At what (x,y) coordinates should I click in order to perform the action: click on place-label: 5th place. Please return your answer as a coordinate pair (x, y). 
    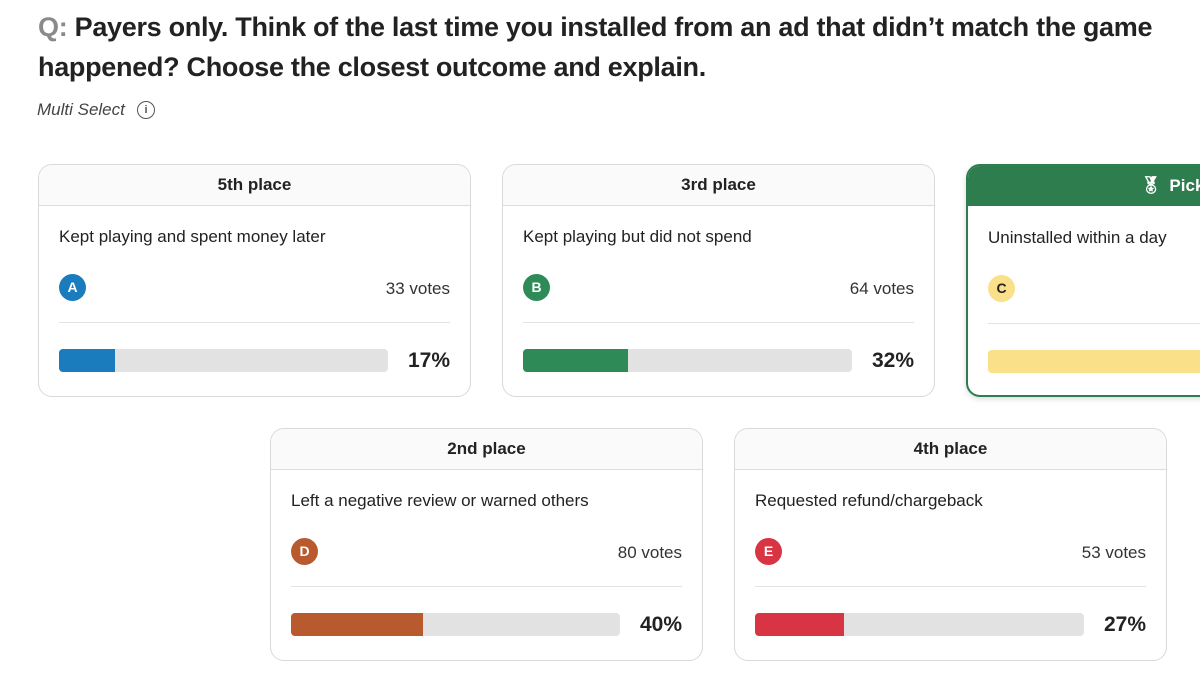
    Looking at the image, I should click on (254, 185).